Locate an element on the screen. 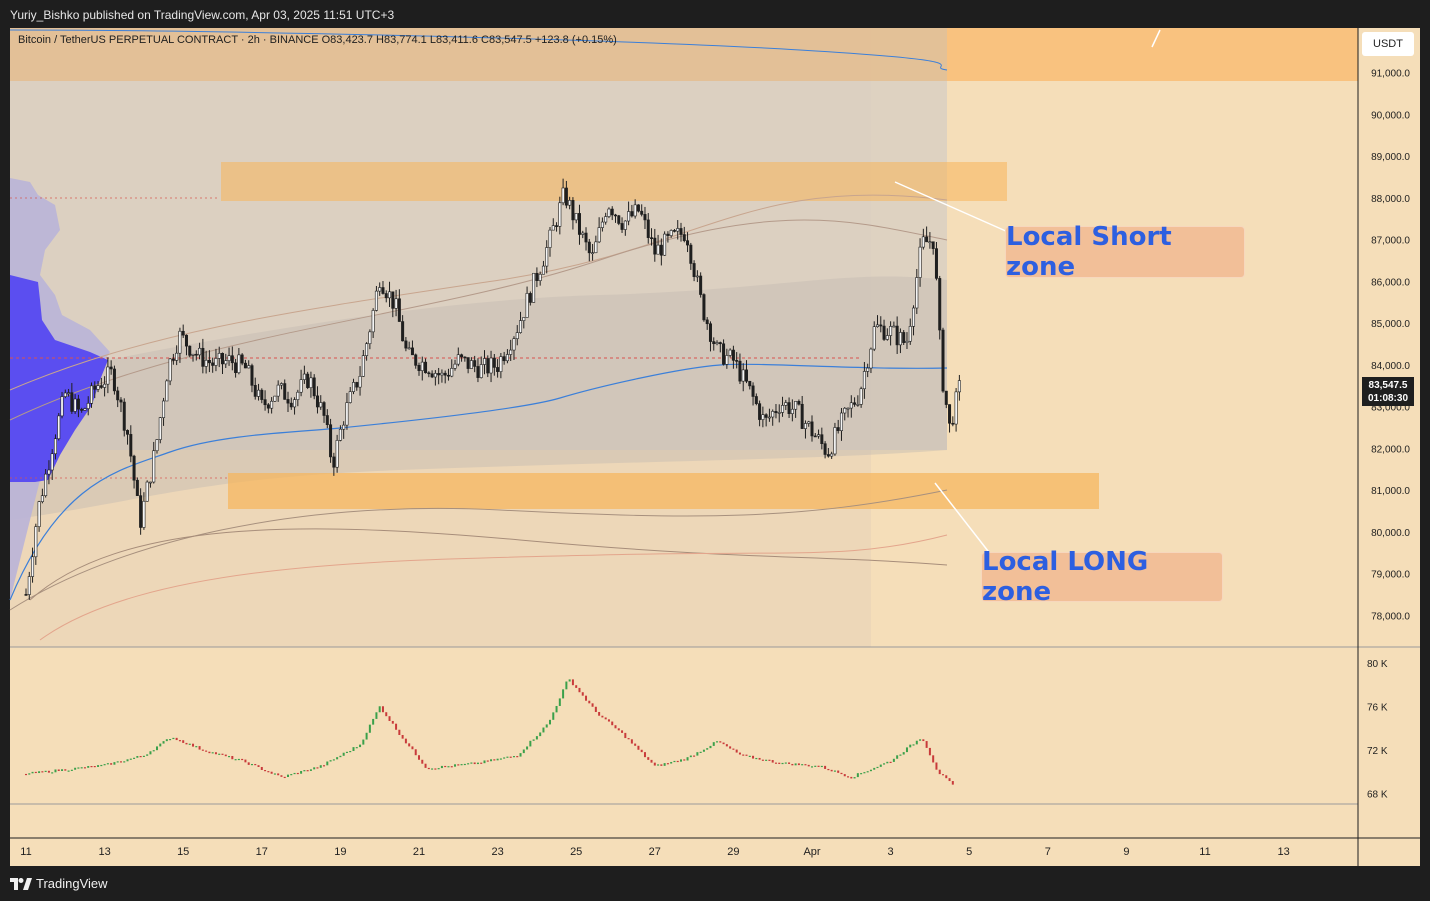 The width and height of the screenshot is (1430, 901). brand-name: TradingView is located at coordinates (72, 883).